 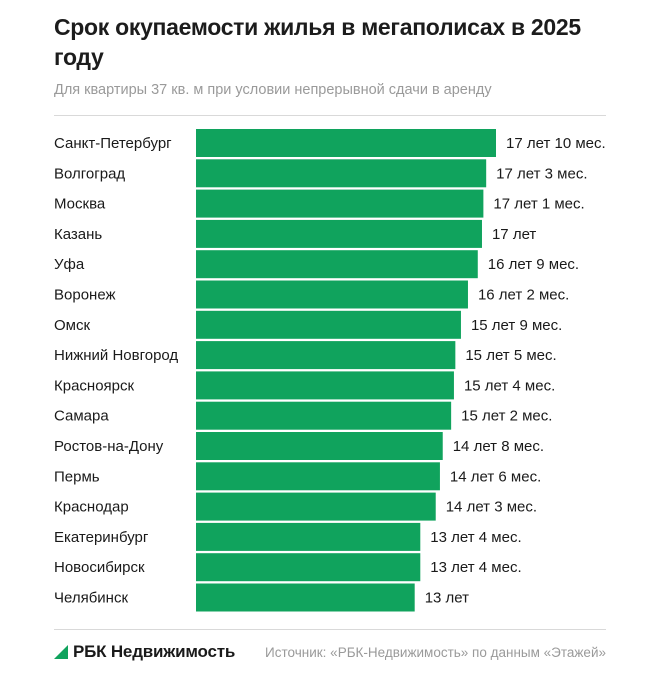 I want to click on category-label: Санкт-Петербург, so click(x=113, y=143).